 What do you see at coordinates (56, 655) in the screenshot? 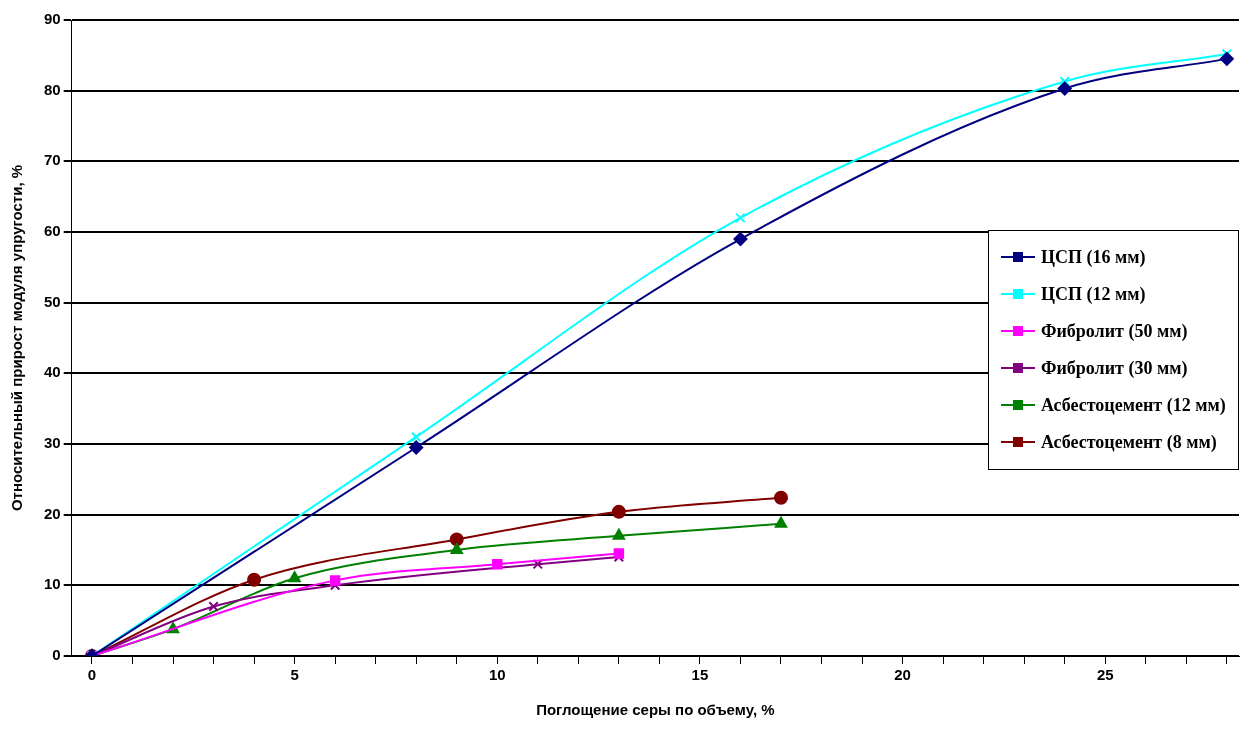
I see `y-tick-label: 0` at bounding box center [56, 655].